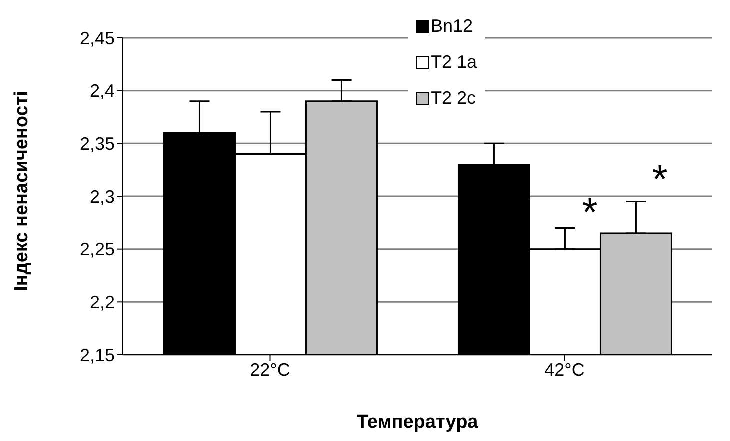 This screenshot has height=441, width=730. I want to click on y-tick-label: 2,3, so click(102, 196).